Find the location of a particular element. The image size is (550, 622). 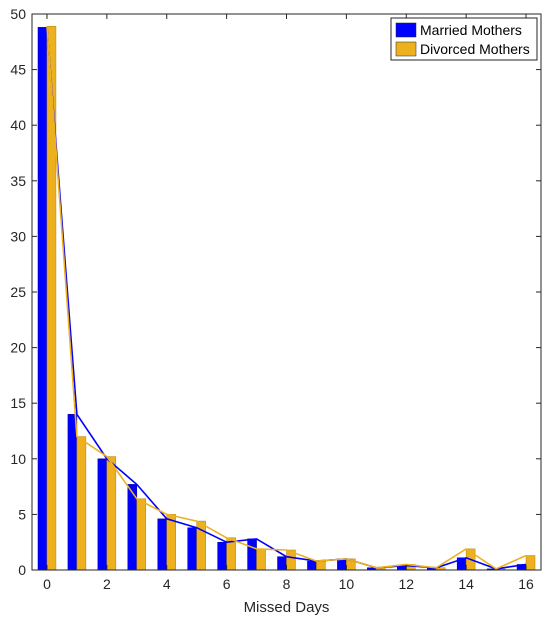

x-tick-label: 10 is located at coordinates (347, 584).